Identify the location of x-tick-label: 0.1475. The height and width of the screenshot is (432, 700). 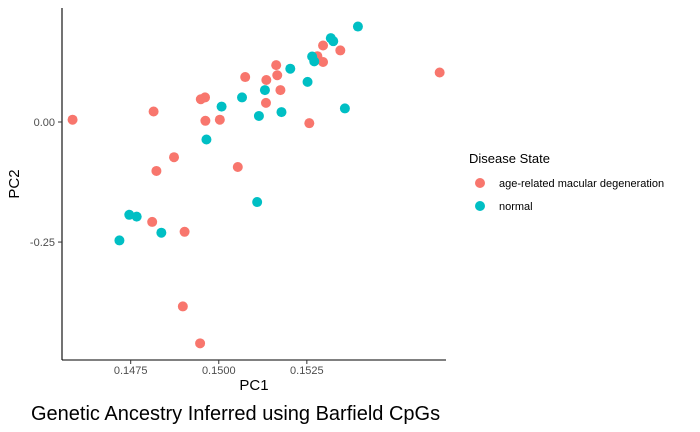
(131, 371).